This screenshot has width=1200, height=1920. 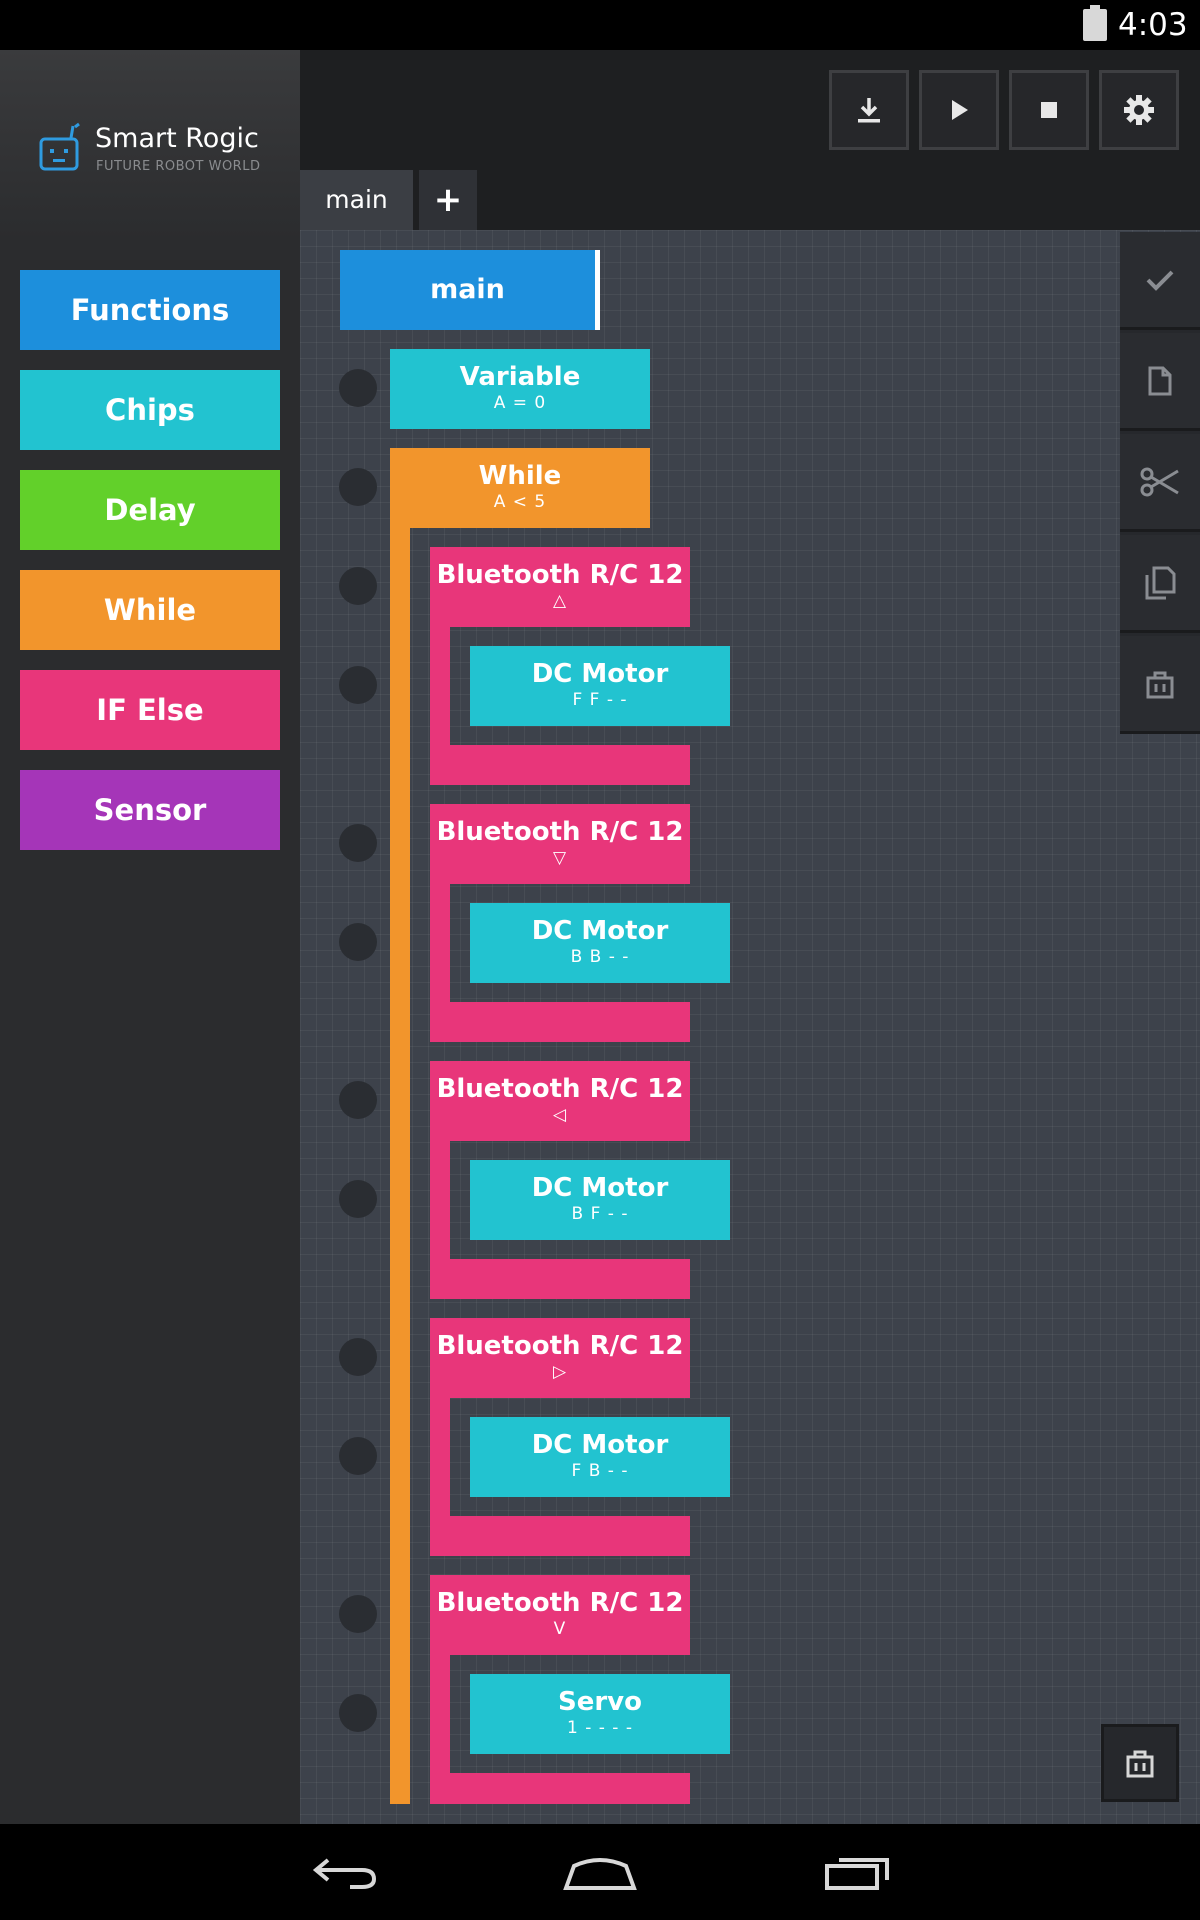 I want to click on block-title: Servo, so click(x=600, y=1702).